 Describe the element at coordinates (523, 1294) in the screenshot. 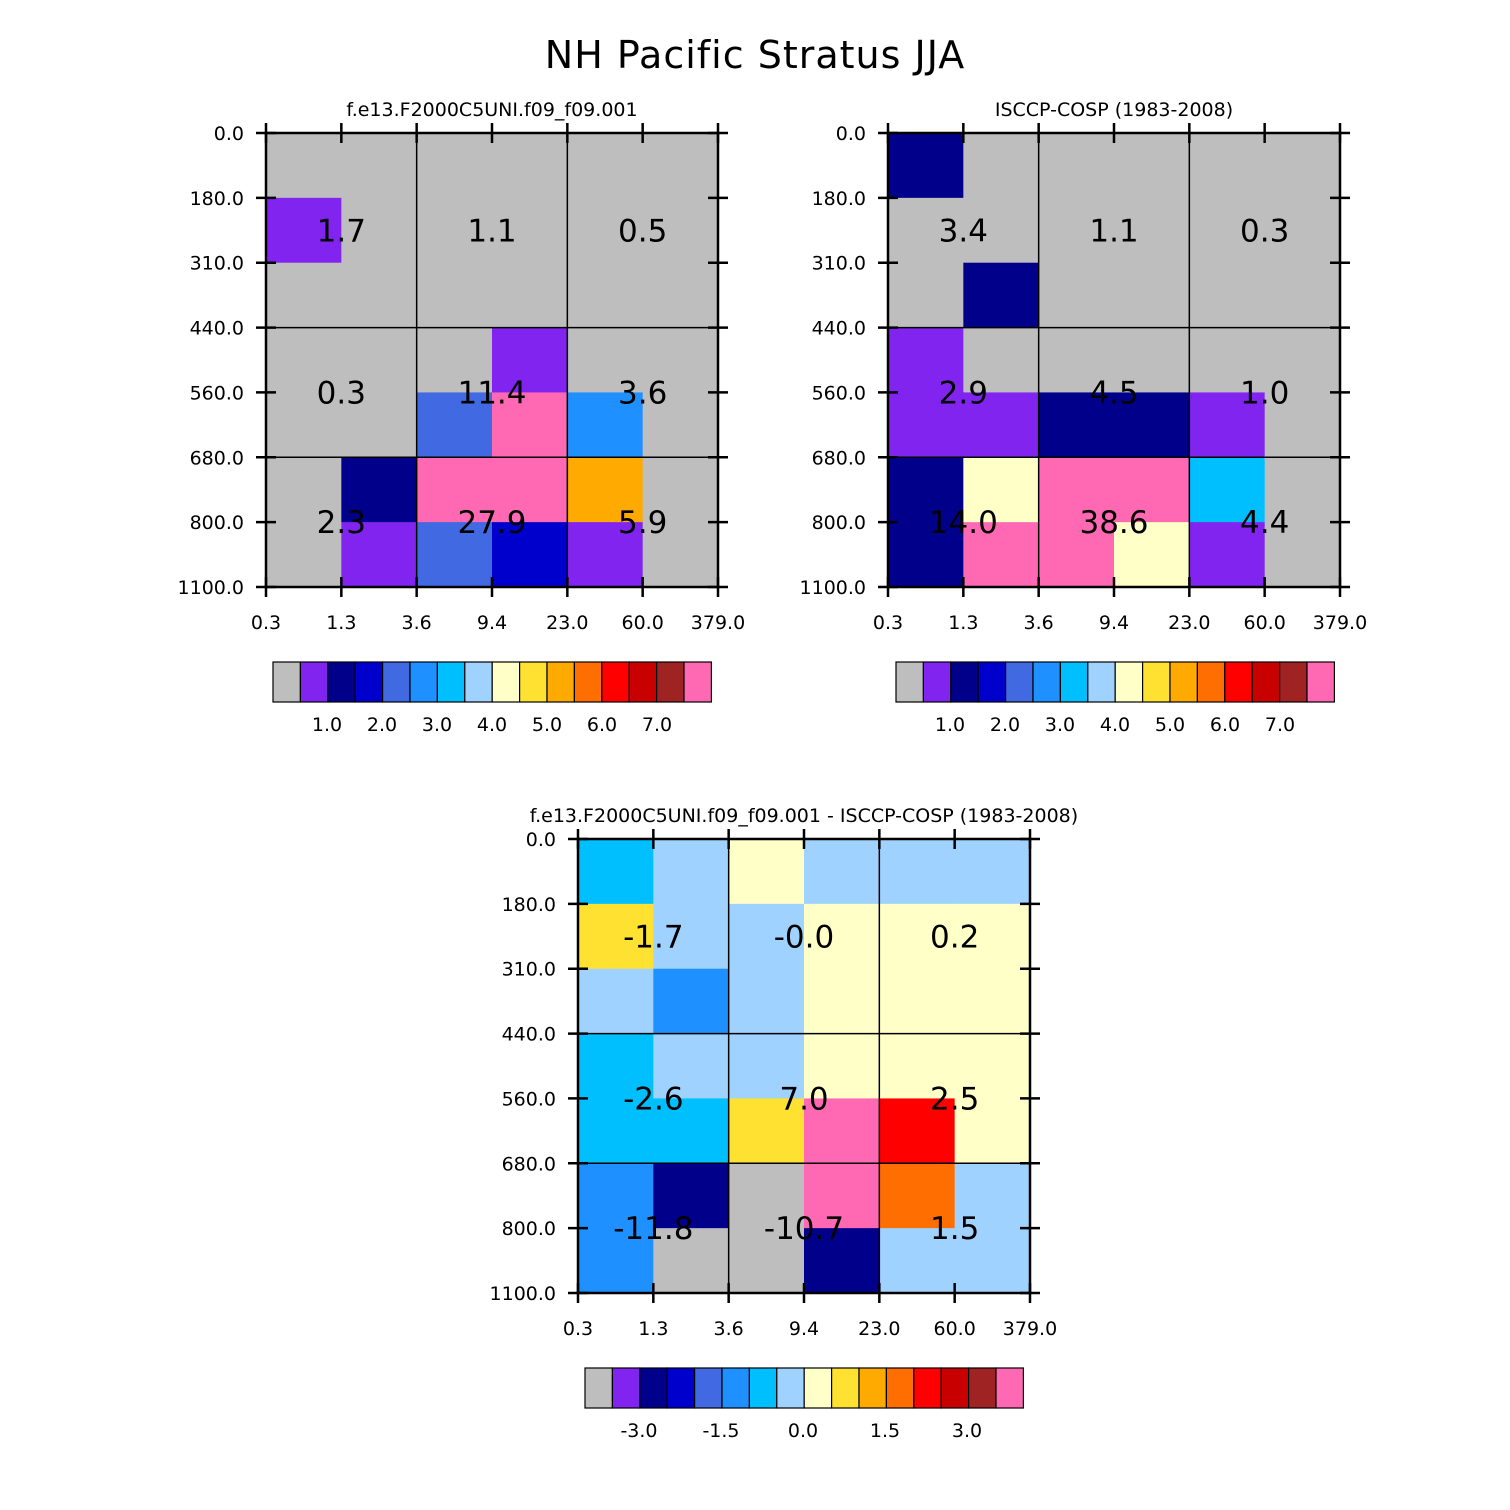

I see `y-tick-label: 1100.0` at that location.